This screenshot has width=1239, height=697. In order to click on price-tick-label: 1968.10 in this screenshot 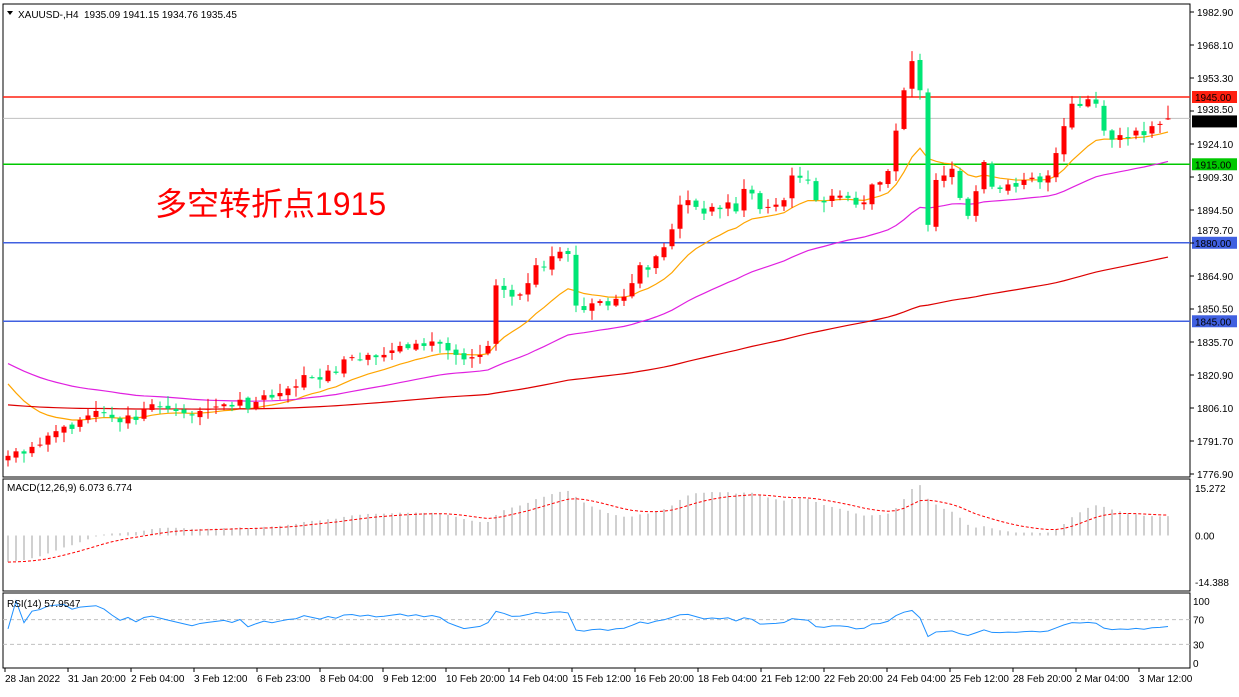, I will do `click(1215, 46)`.